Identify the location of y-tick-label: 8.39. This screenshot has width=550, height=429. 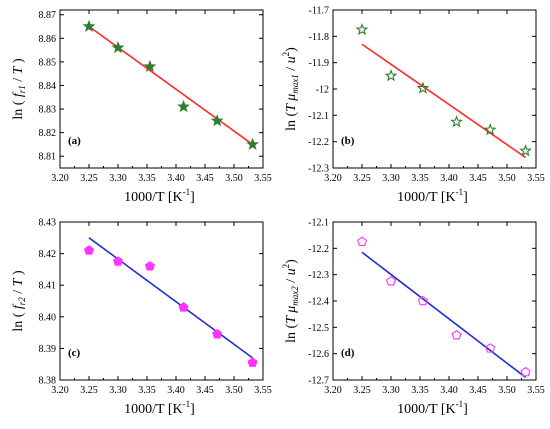
(48, 349).